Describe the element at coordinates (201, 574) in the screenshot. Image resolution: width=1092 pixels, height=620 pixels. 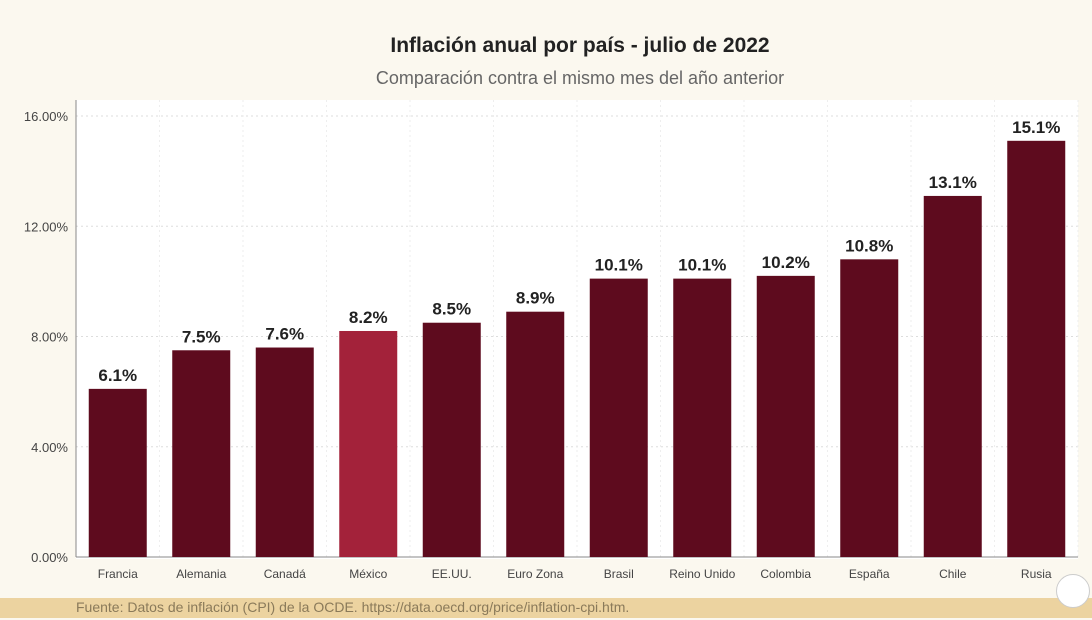
I see `x-tick-label: Alemania` at that location.